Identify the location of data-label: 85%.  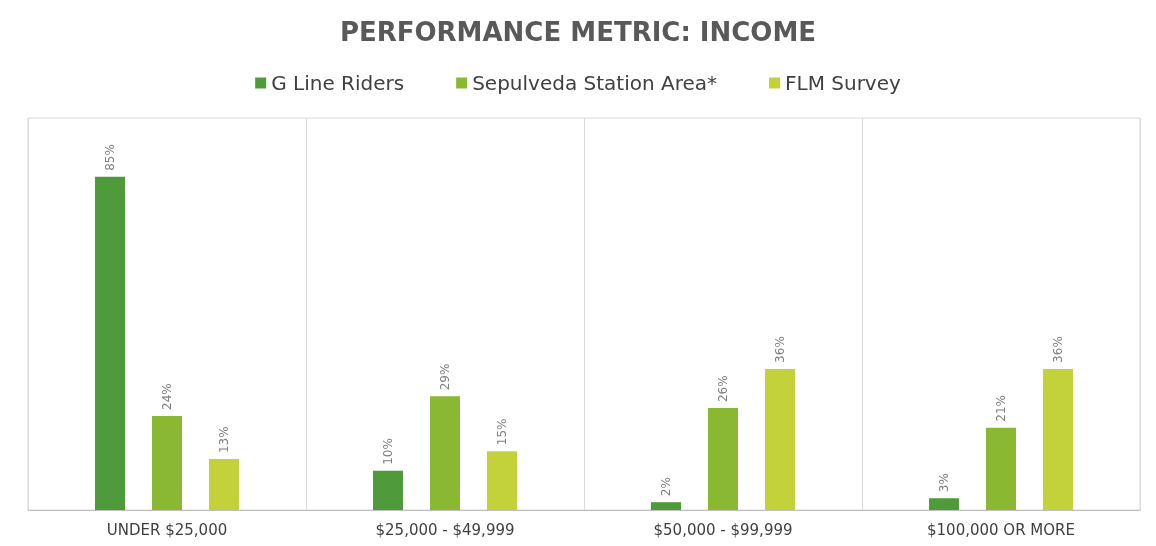
(110, 157).